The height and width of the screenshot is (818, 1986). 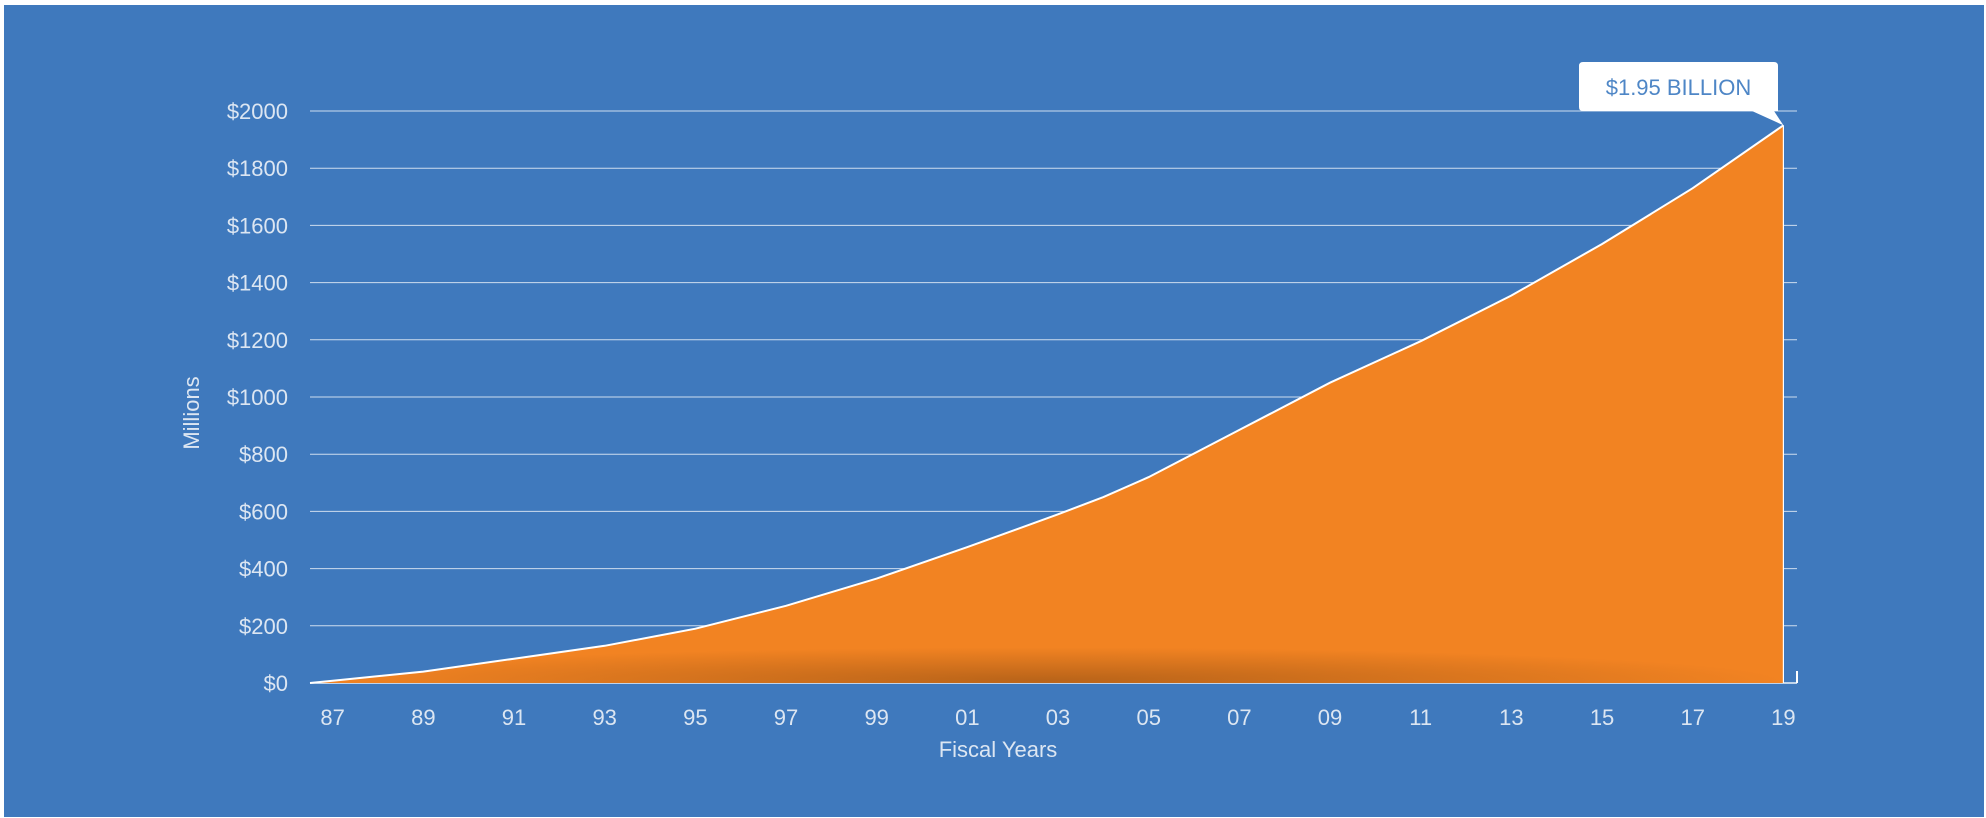 I want to click on x-tick-label: 07, so click(x=1239, y=717).